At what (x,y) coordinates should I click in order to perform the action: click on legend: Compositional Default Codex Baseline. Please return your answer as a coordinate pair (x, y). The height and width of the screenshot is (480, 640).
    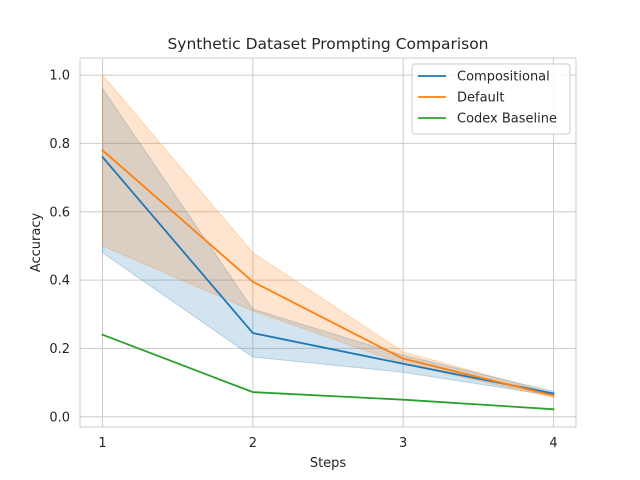
    Looking at the image, I should click on (491, 99).